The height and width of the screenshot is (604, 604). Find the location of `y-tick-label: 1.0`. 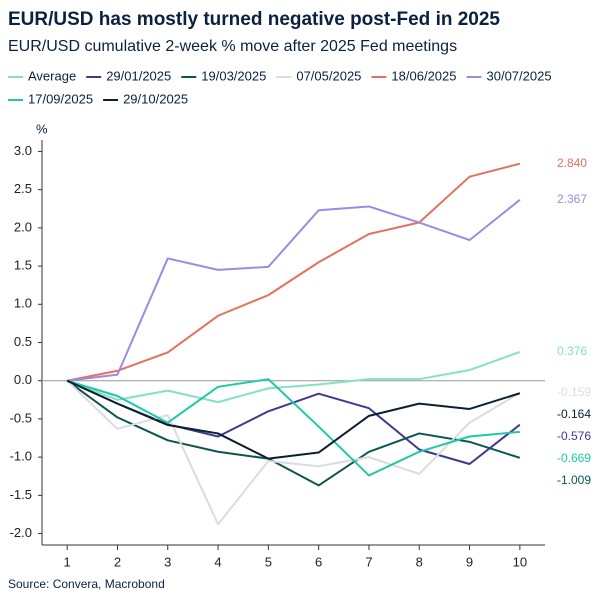

y-tick-label: 1.0 is located at coordinates (23, 303).